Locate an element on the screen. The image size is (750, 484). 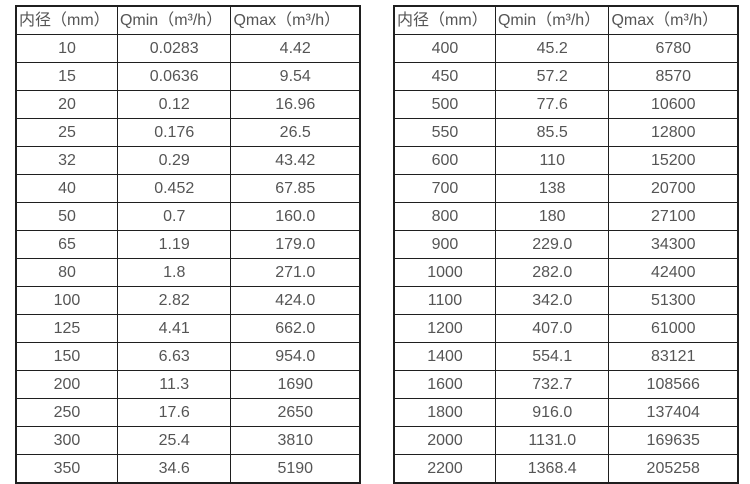
table-row: 50 0.7 160.0 is located at coordinates (188, 216).